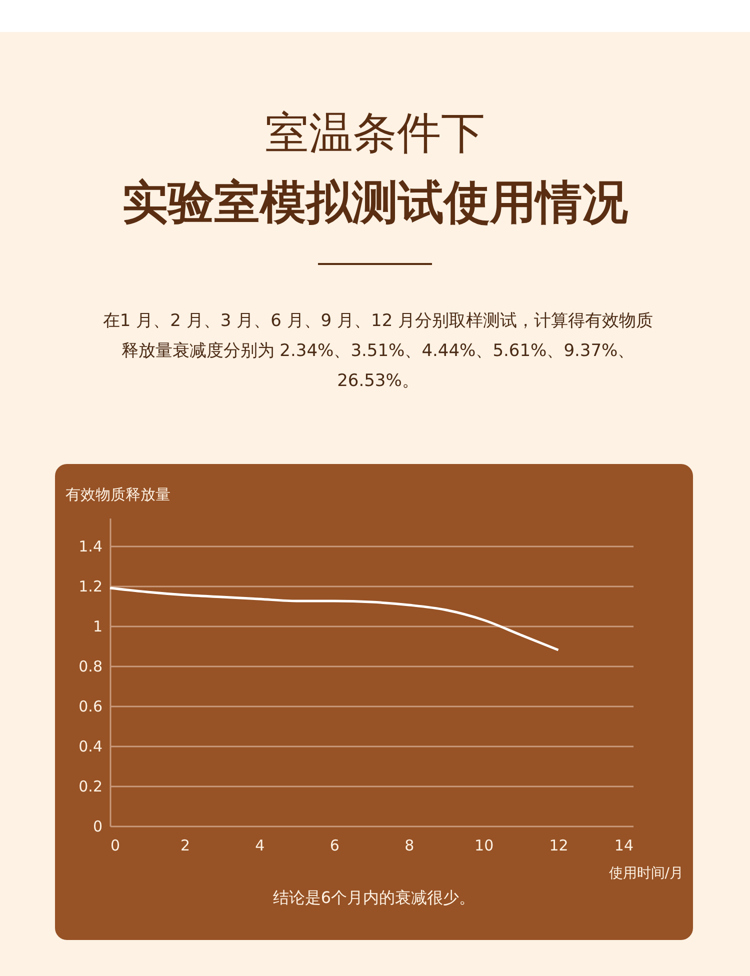  Describe the element at coordinates (334, 619) in the screenshot. I see `line-series` at that location.